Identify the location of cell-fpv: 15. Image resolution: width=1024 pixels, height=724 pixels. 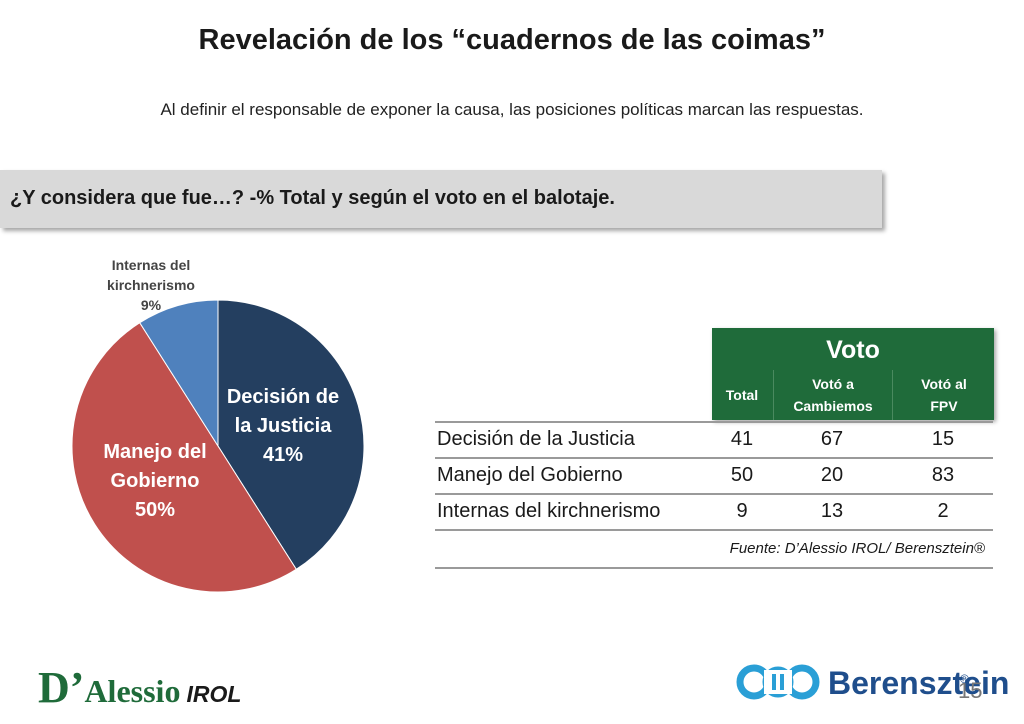
(943, 439).